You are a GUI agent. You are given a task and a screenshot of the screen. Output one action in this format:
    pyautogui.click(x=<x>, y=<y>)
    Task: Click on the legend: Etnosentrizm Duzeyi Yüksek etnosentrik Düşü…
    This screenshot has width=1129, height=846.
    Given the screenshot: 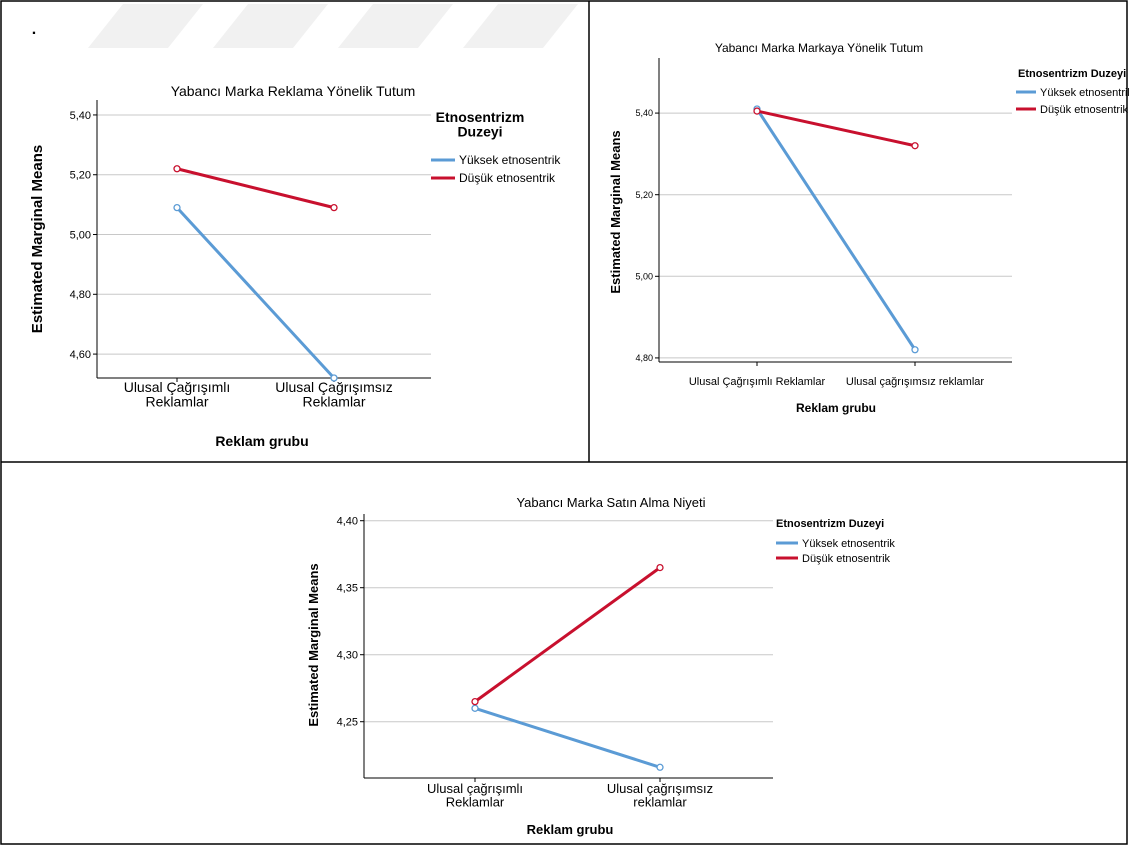 What is the action you would take?
    pyautogui.click(x=496, y=147)
    